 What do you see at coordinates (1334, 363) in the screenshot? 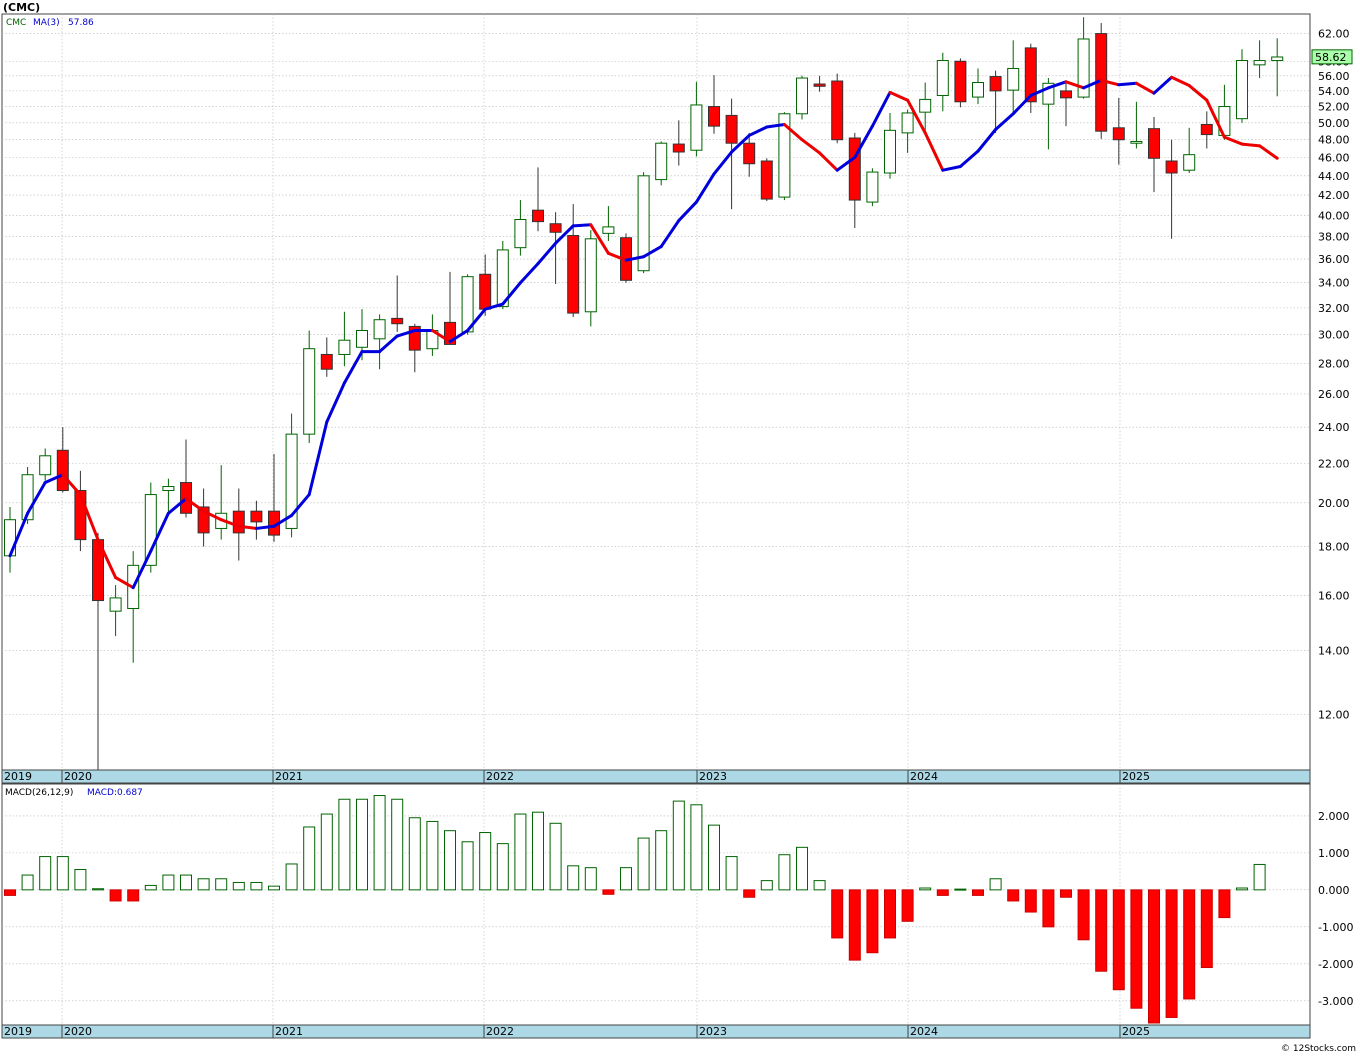
I see `price-tick-8: 28.00` at bounding box center [1334, 363].